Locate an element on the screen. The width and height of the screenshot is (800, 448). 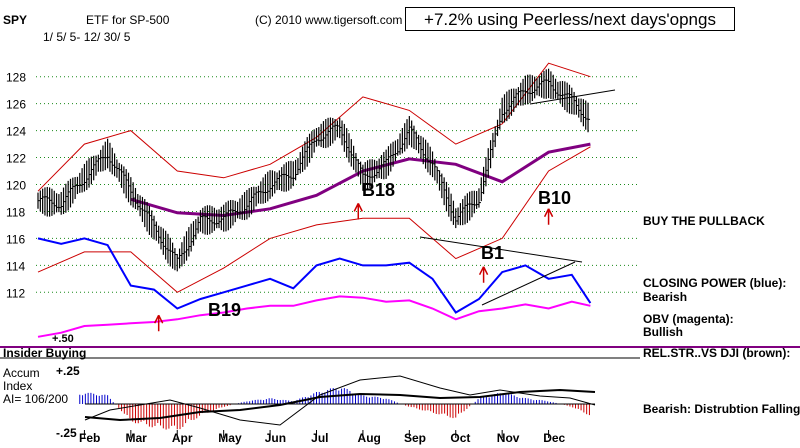
closing-power-line is located at coordinates (314, 275).